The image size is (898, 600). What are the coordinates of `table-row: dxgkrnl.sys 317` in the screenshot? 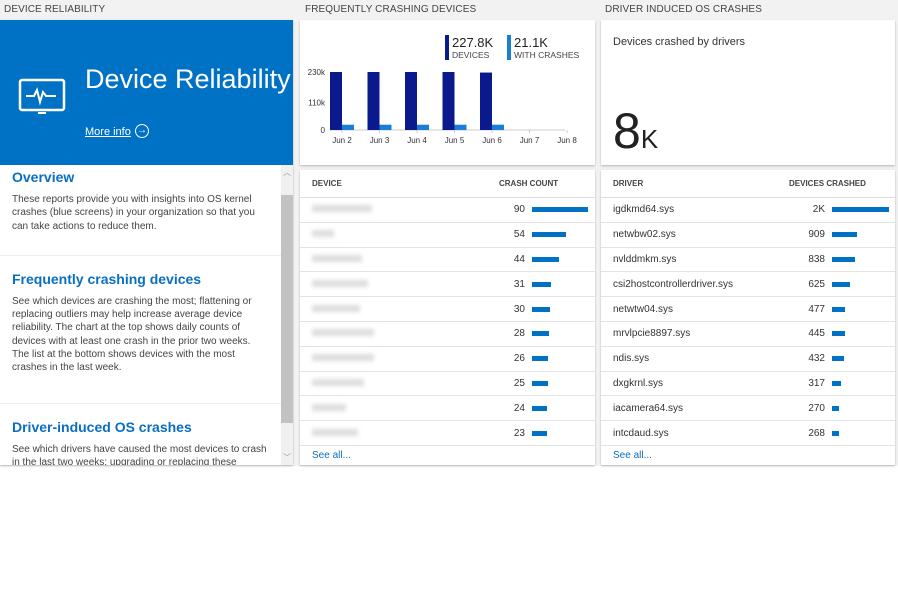 It's located at (748, 384).